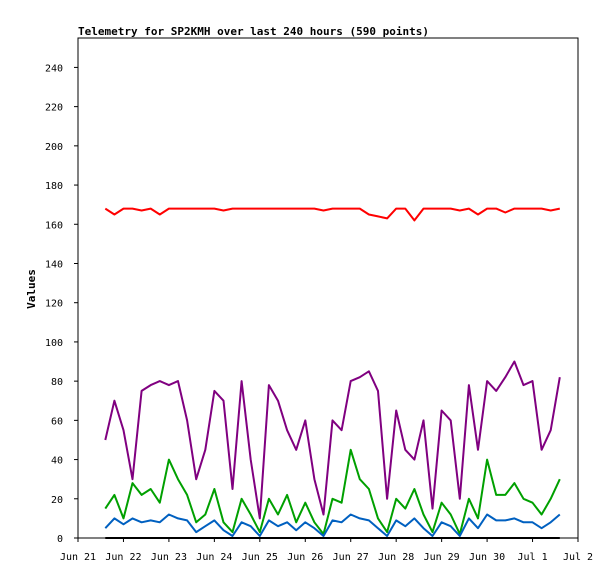  Describe the element at coordinates (487, 557) in the screenshot. I see `x-tick-label-9: Jun 30` at that location.